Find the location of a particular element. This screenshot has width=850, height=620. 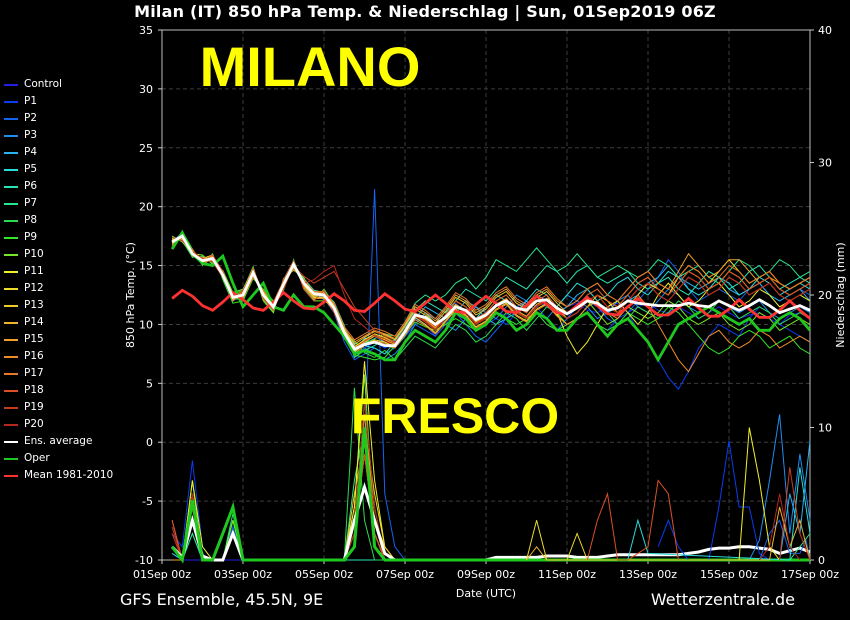

temp-line-p19 is located at coordinates (491, 289).